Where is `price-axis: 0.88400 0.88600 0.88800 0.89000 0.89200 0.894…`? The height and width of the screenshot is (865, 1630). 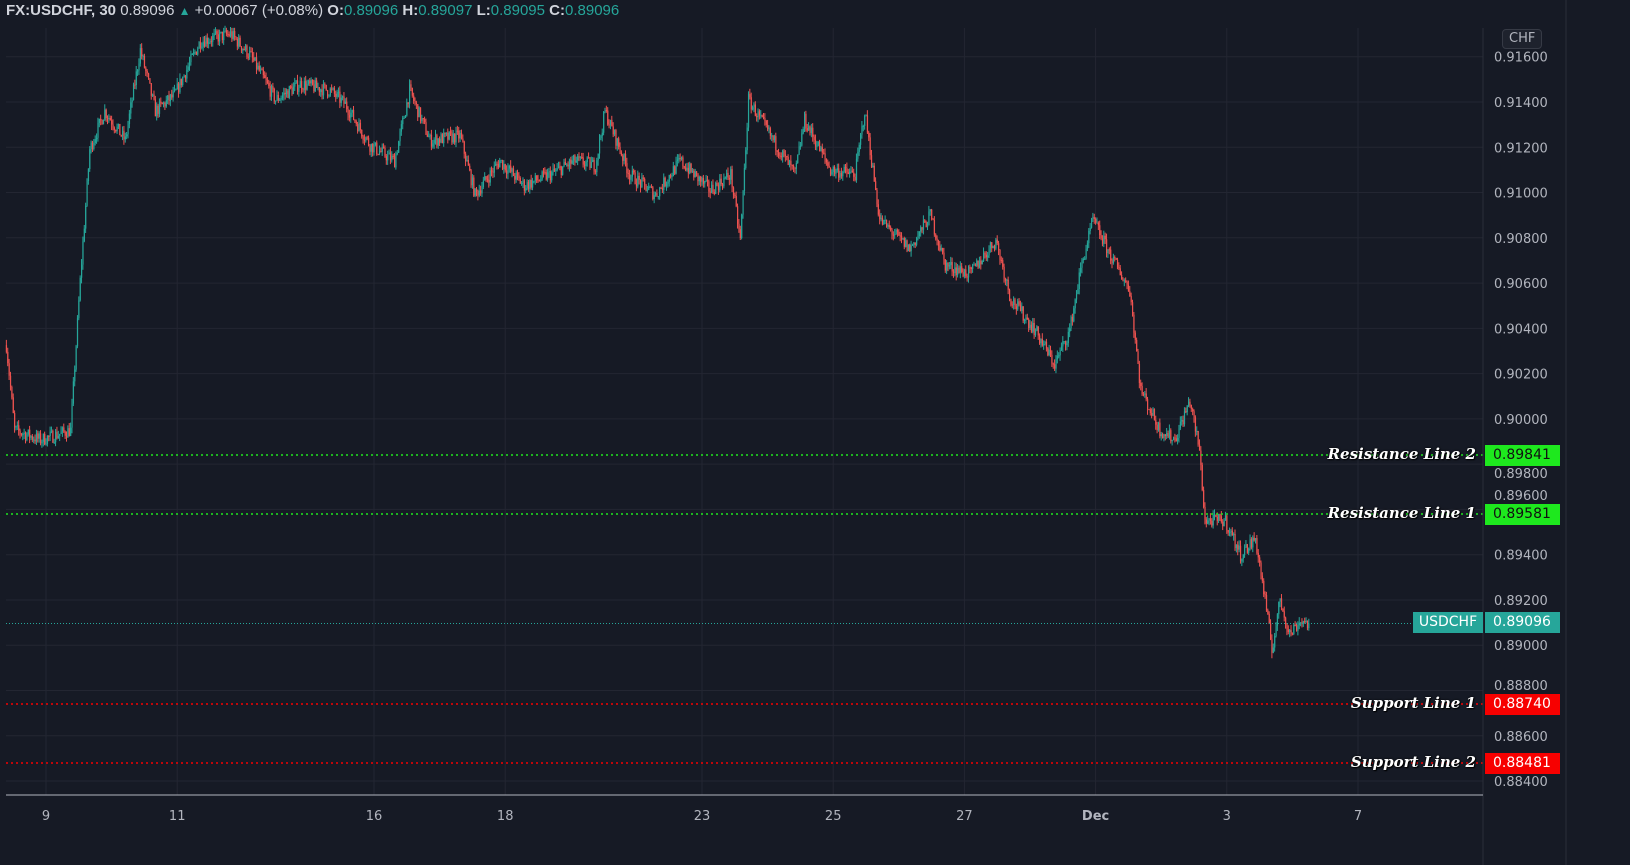 price-axis: 0.88400 0.88600 0.88800 0.89000 0.89200 0.894… is located at coordinates (1521, 420).